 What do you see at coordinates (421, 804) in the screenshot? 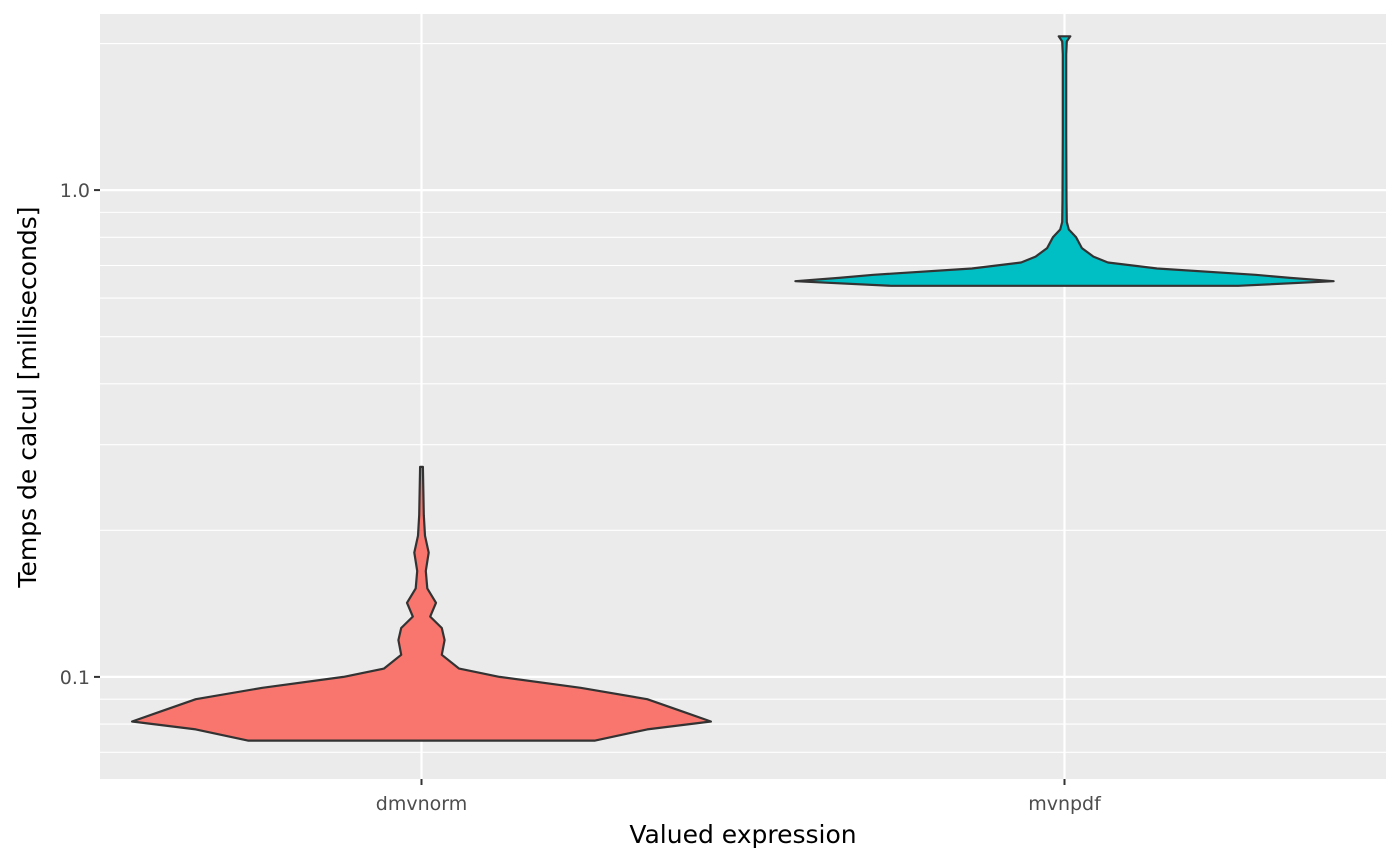
I see `x-tick-label: dmvnorm` at bounding box center [421, 804].